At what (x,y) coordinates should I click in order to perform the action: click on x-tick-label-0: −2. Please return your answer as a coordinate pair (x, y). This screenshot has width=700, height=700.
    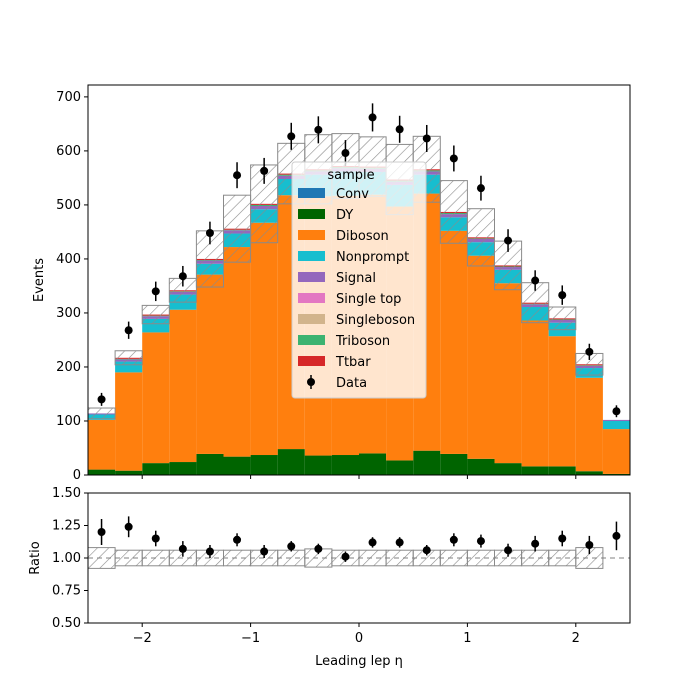
    Looking at the image, I should click on (142, 638).